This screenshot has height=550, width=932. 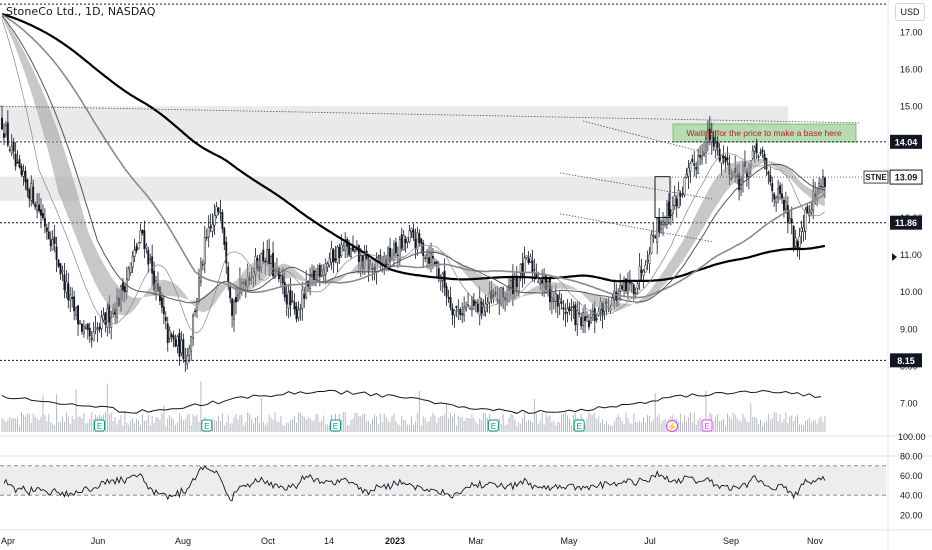 I want to click on x-tick-label: Aug, so click(x=183, y=541).